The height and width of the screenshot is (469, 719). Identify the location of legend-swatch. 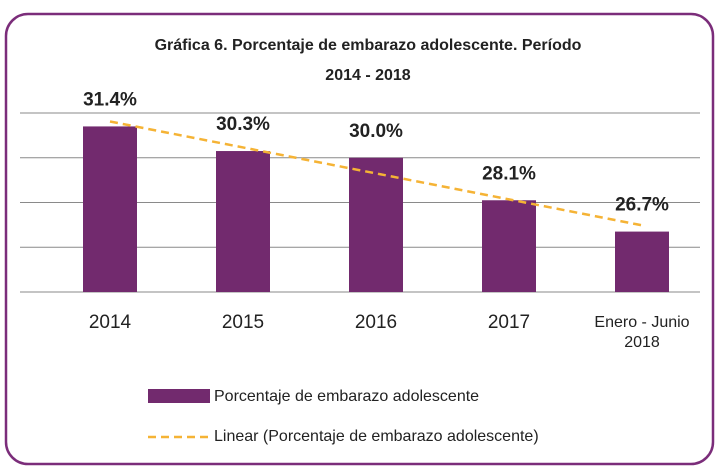
(179, 396).